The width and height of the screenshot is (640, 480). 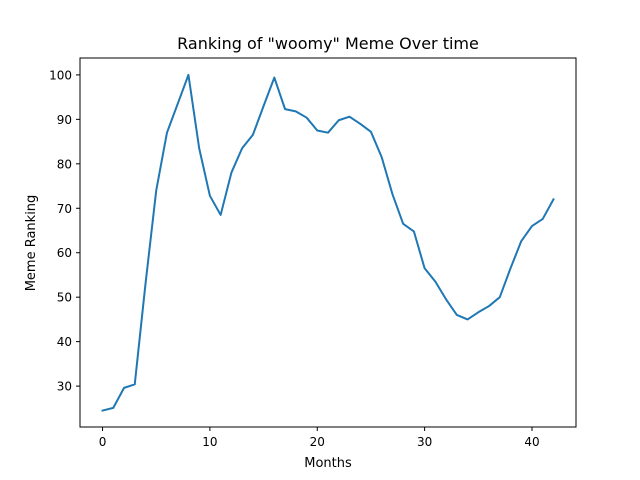 What do you see at coordinates (103, 442) in the screenshot?
I see `x-tick-label: 0` at bounding box center [103, 442].